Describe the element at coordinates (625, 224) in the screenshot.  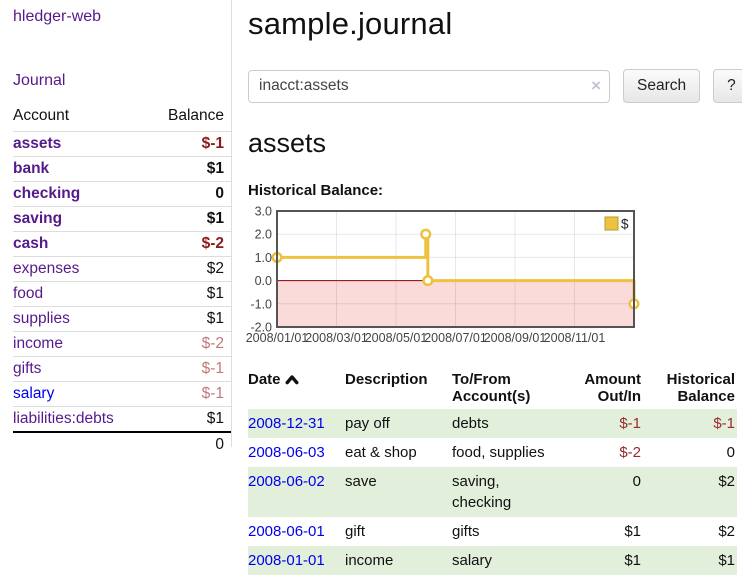
I see `legend-label: $` at that location.